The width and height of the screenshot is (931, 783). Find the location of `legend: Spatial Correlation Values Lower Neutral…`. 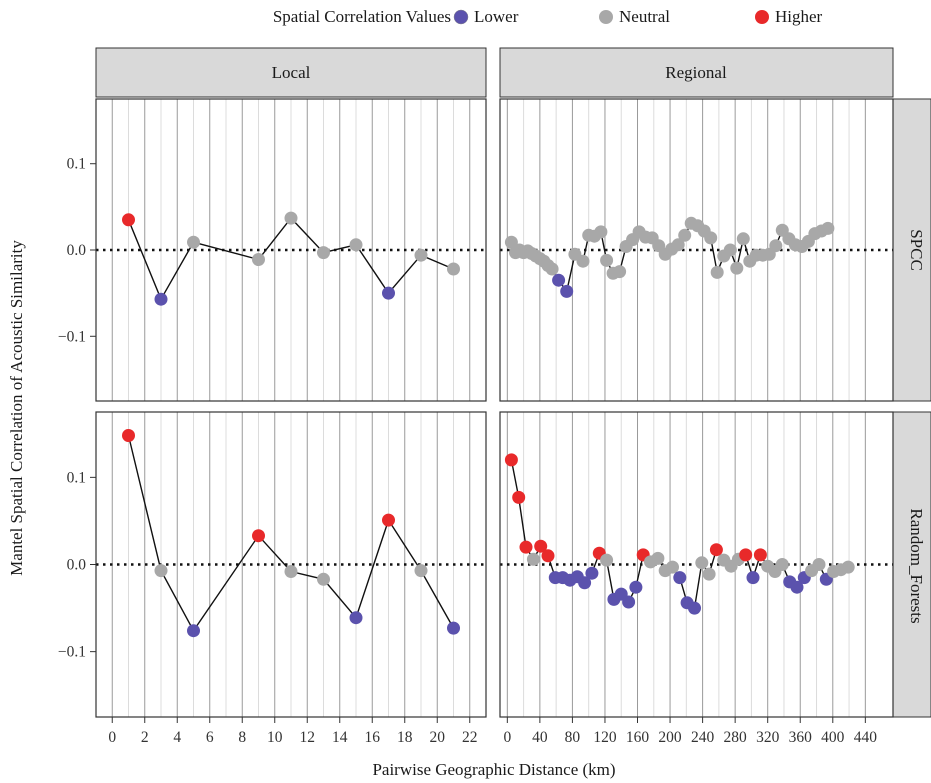

legend: Spatial Correlation Values Lower Neutral… is located at coordinates (548, 16).